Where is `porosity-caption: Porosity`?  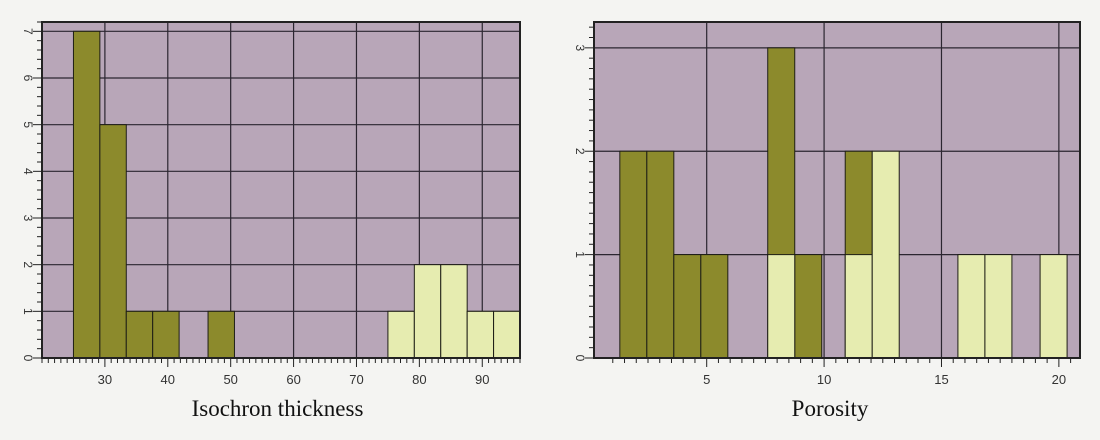 porosity-caption: Porosity is located at coordinates (830, 408).